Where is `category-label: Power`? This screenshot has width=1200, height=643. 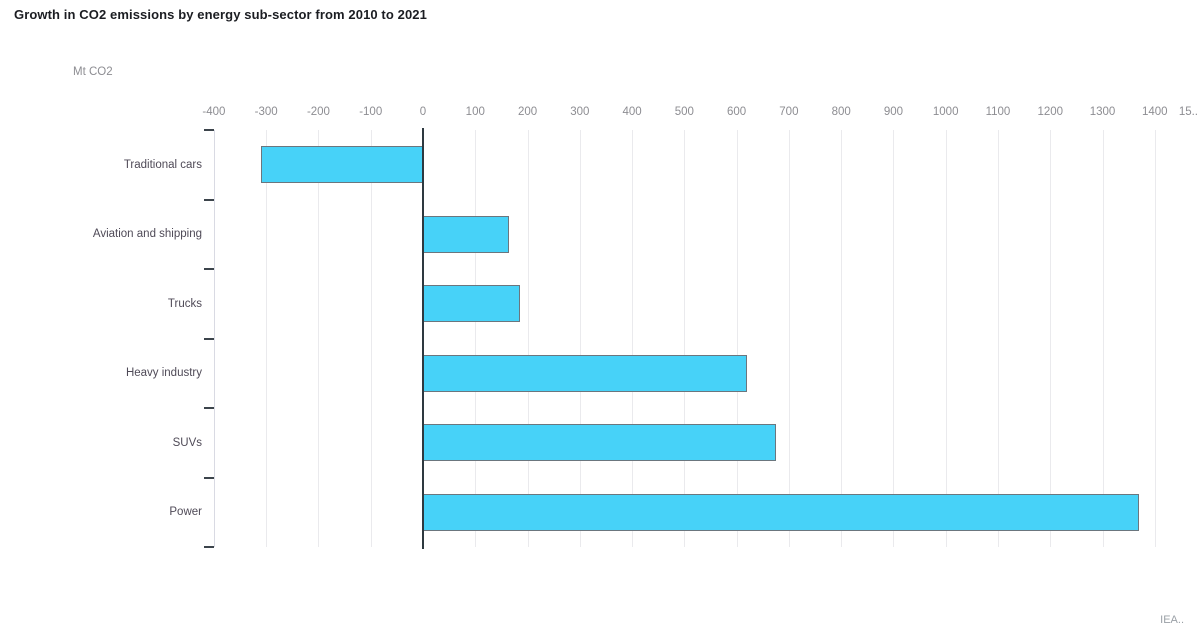
category-label: Power is located at coordinates (185, 512).